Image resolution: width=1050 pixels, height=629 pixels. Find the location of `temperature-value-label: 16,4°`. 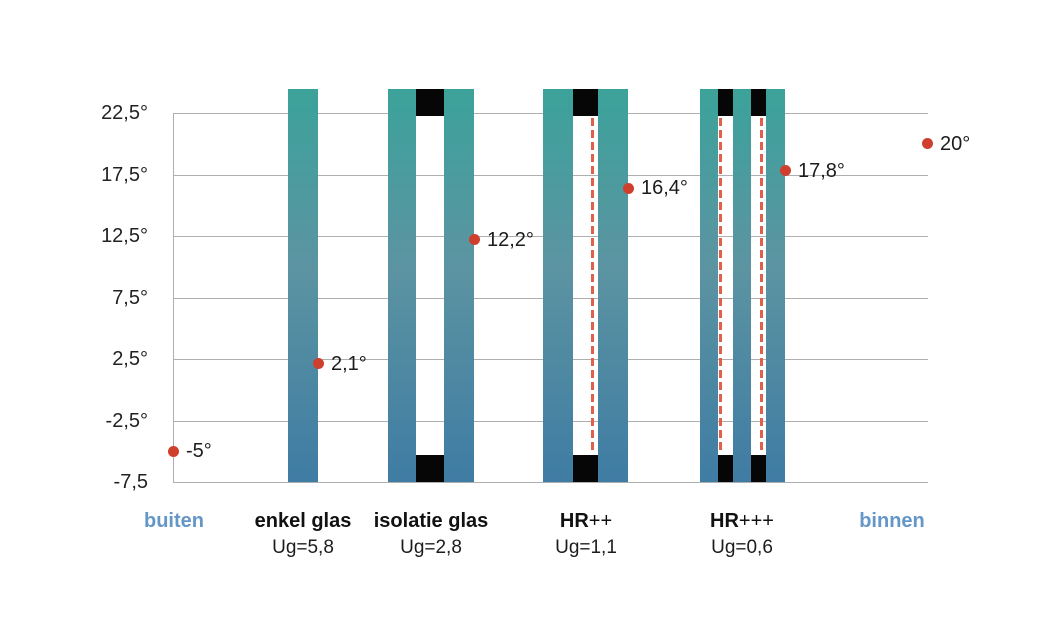

temperature-value-label: 16,4° is located at coordinates (664, 188).